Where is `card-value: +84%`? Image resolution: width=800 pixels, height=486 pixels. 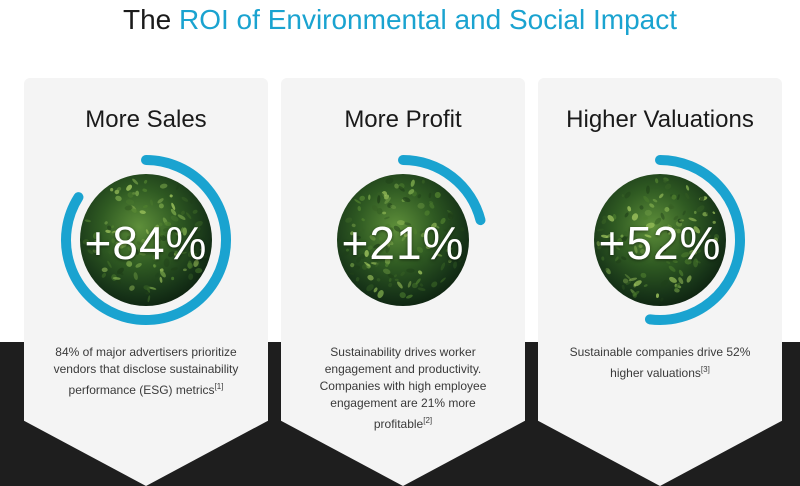
card-value: +84% is located at coordinates (146, 243).